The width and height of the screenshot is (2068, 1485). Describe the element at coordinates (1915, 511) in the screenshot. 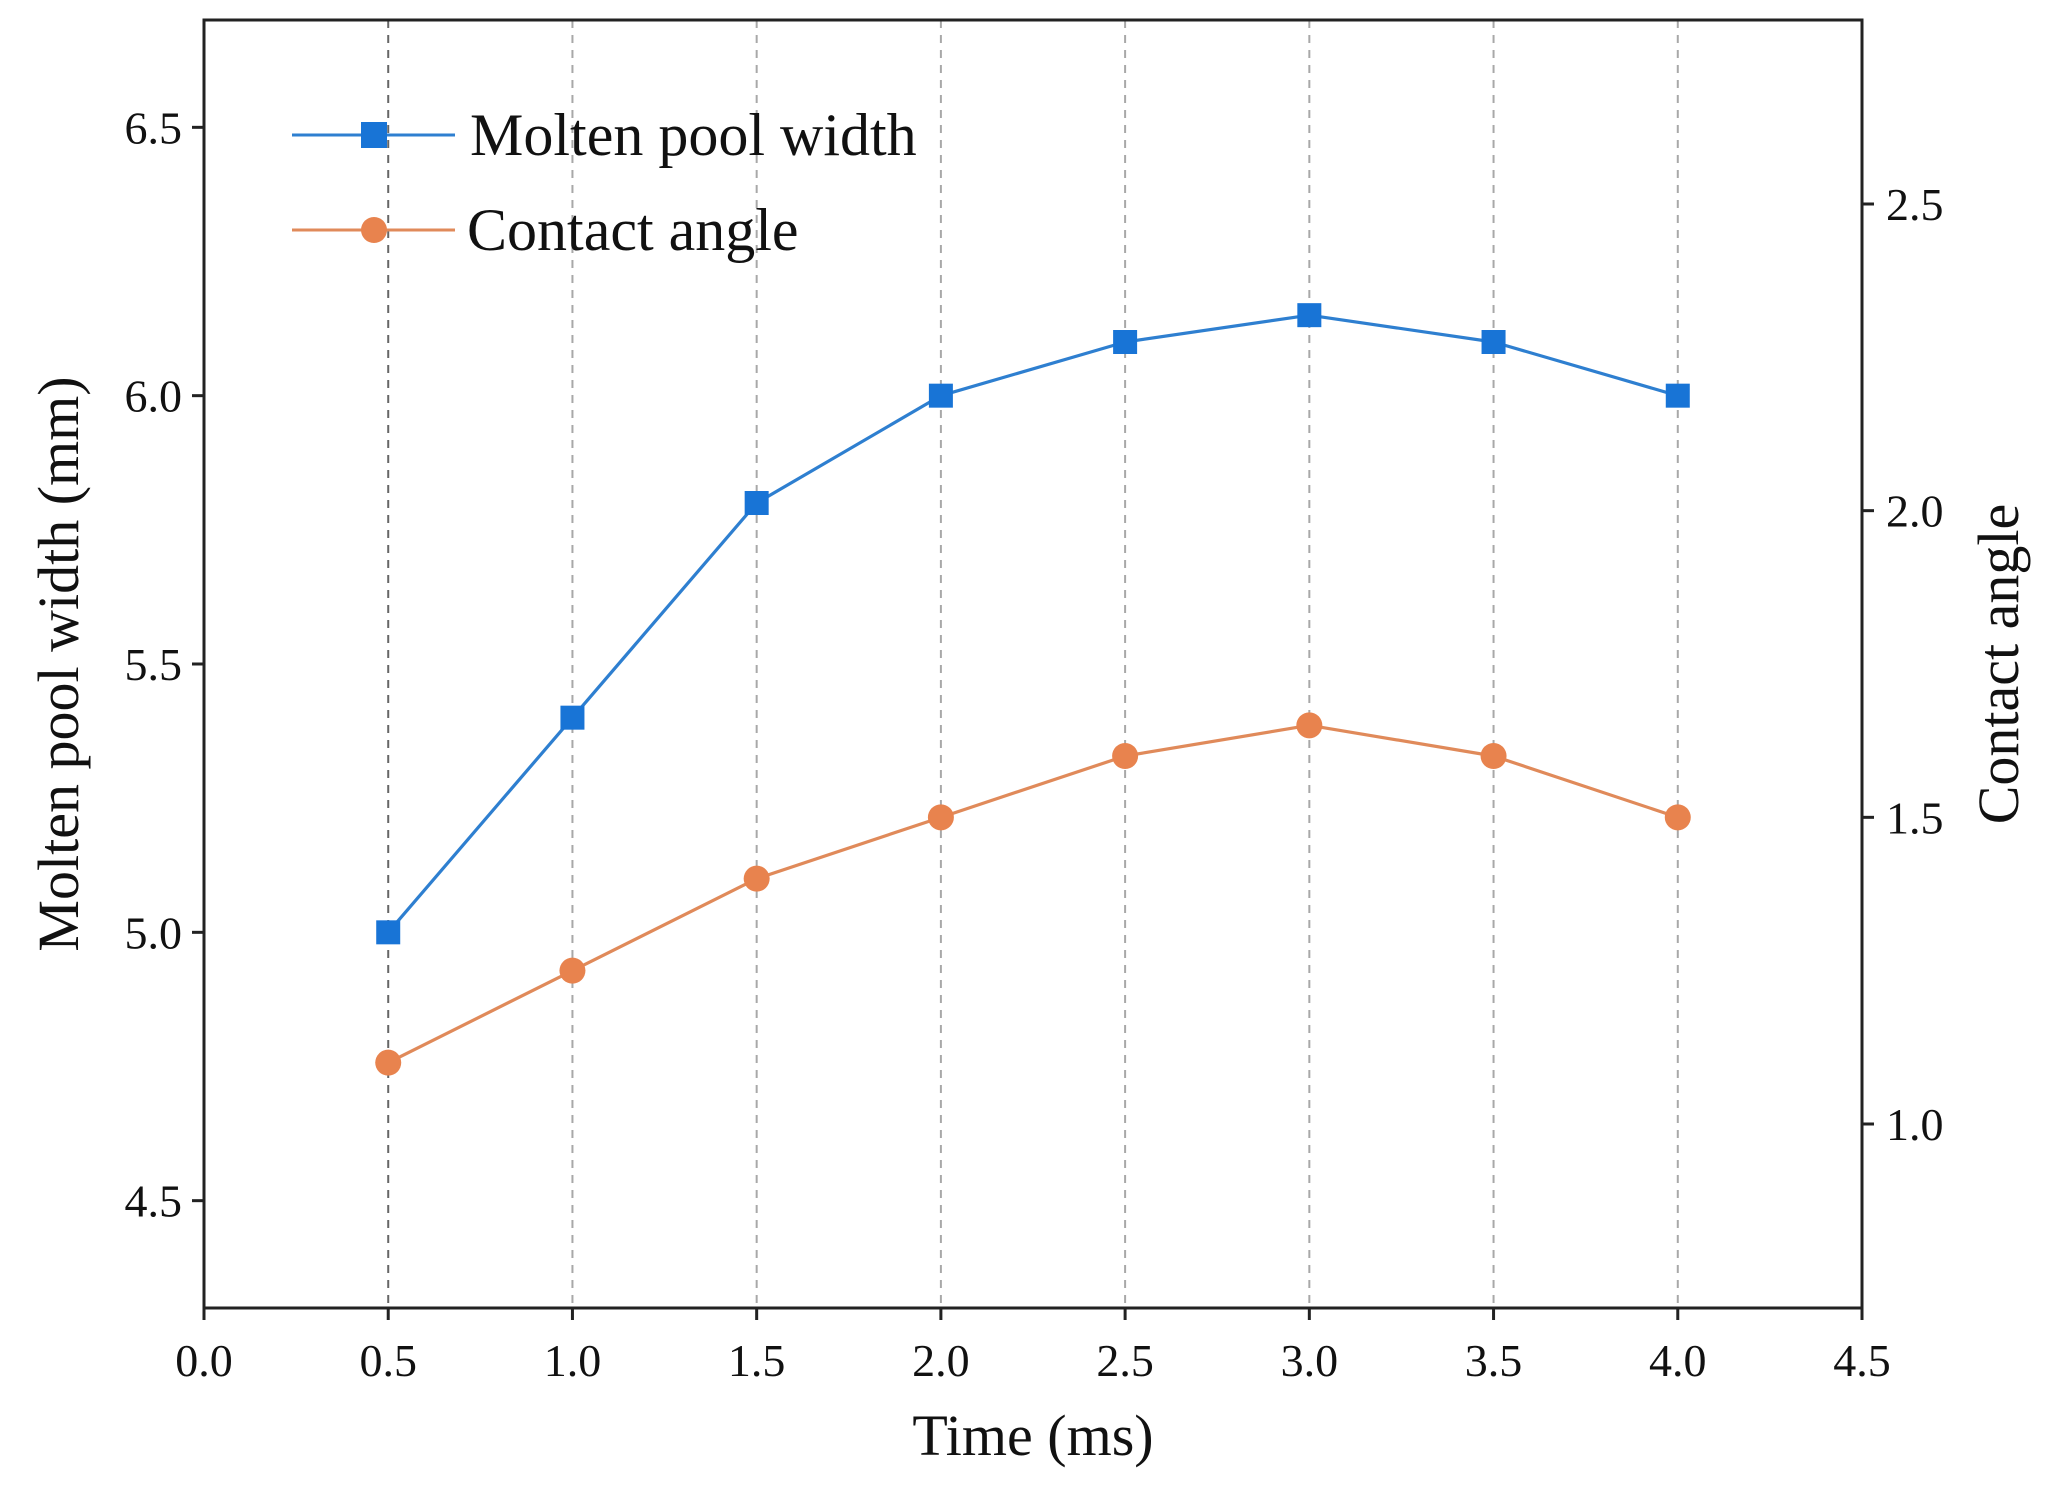

I see `y2-tick-label: 2.0` at that location.